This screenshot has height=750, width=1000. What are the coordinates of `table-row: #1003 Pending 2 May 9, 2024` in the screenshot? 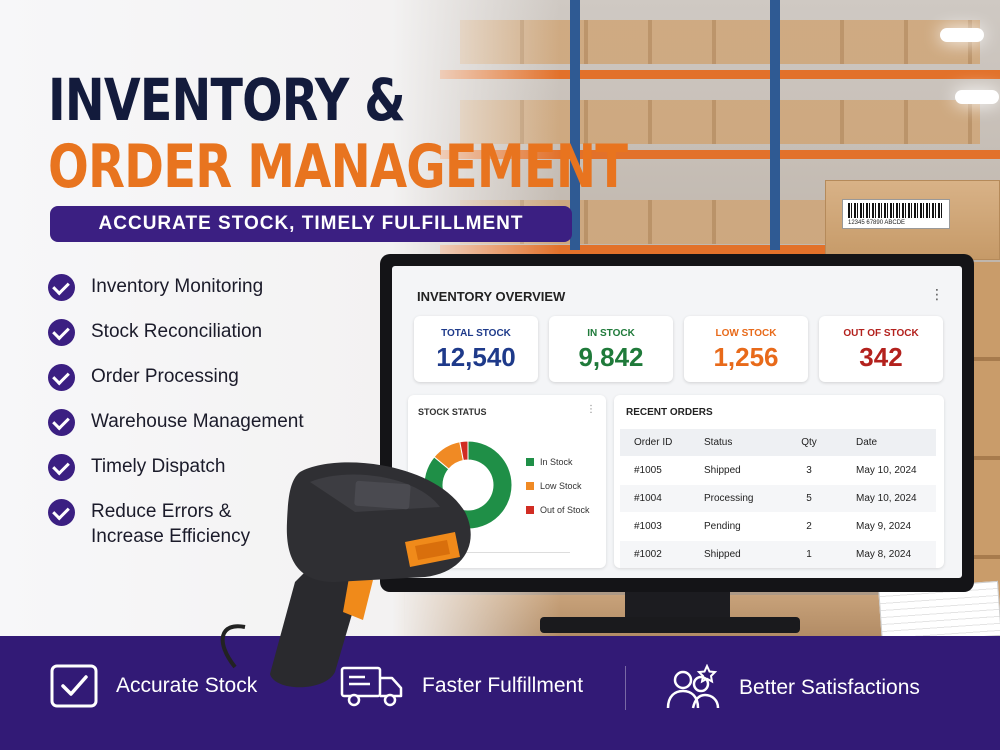 It's located at (778, 526).